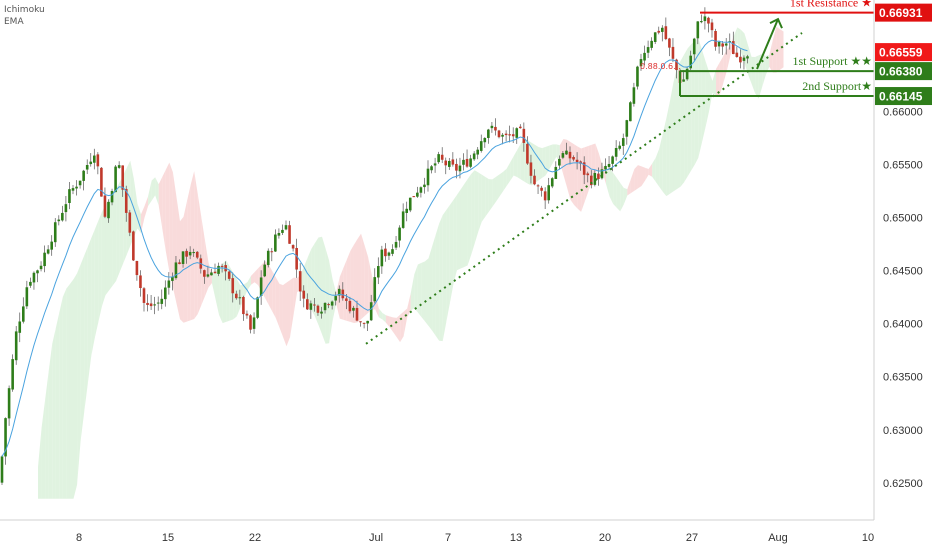 The height and width of the screenshot is (550, 932). Describe the element at coordinates (255, 538) in the screenshot. I see `time-tick-2: 22` at that location.